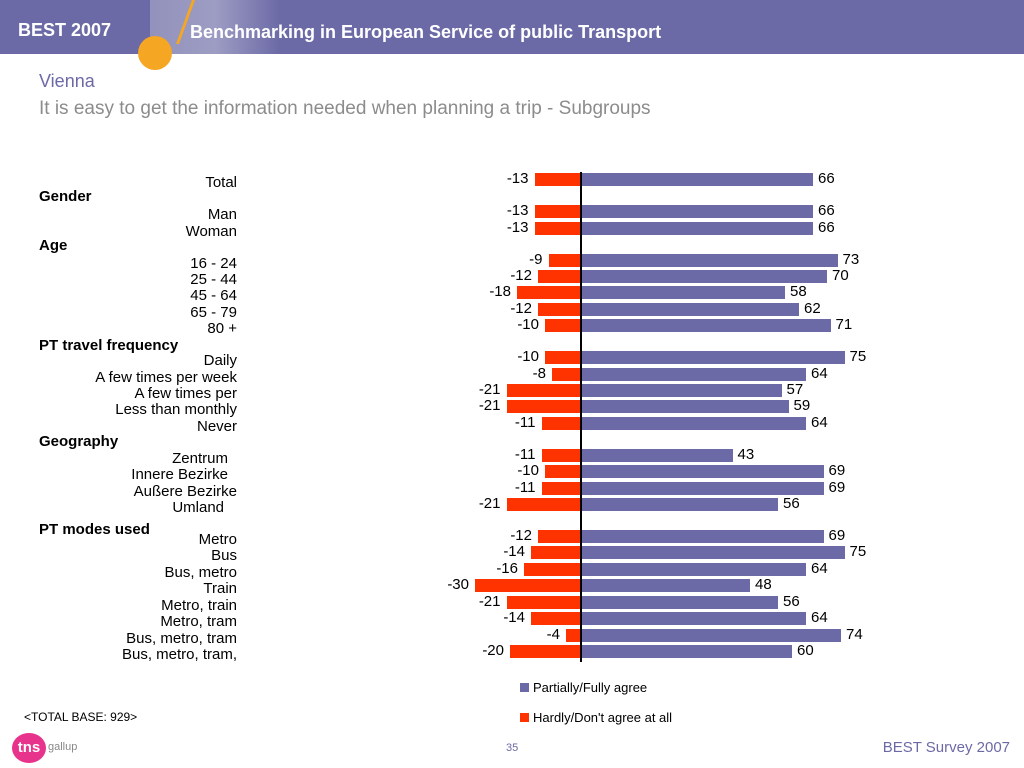 The width and height of the screenshot is (1024, 768). Describe the element at coordinates (826, 227) in the screenshot. I see `agree-value-label: 66` at that location.